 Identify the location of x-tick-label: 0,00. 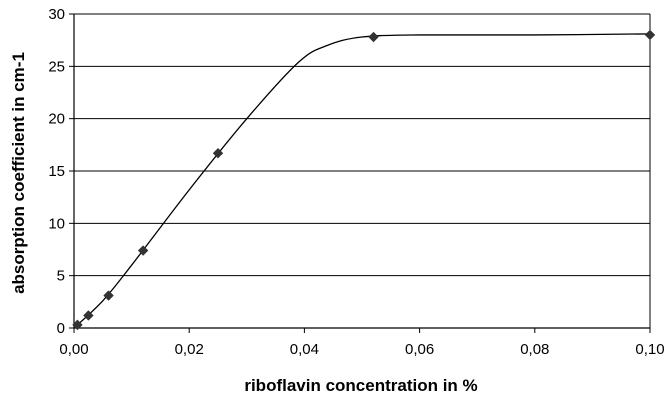
(73, 349).